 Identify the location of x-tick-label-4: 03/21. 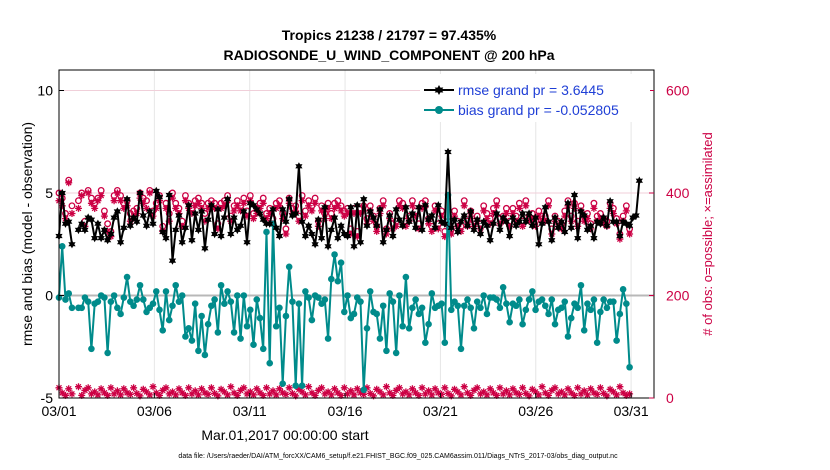
(440, 411).